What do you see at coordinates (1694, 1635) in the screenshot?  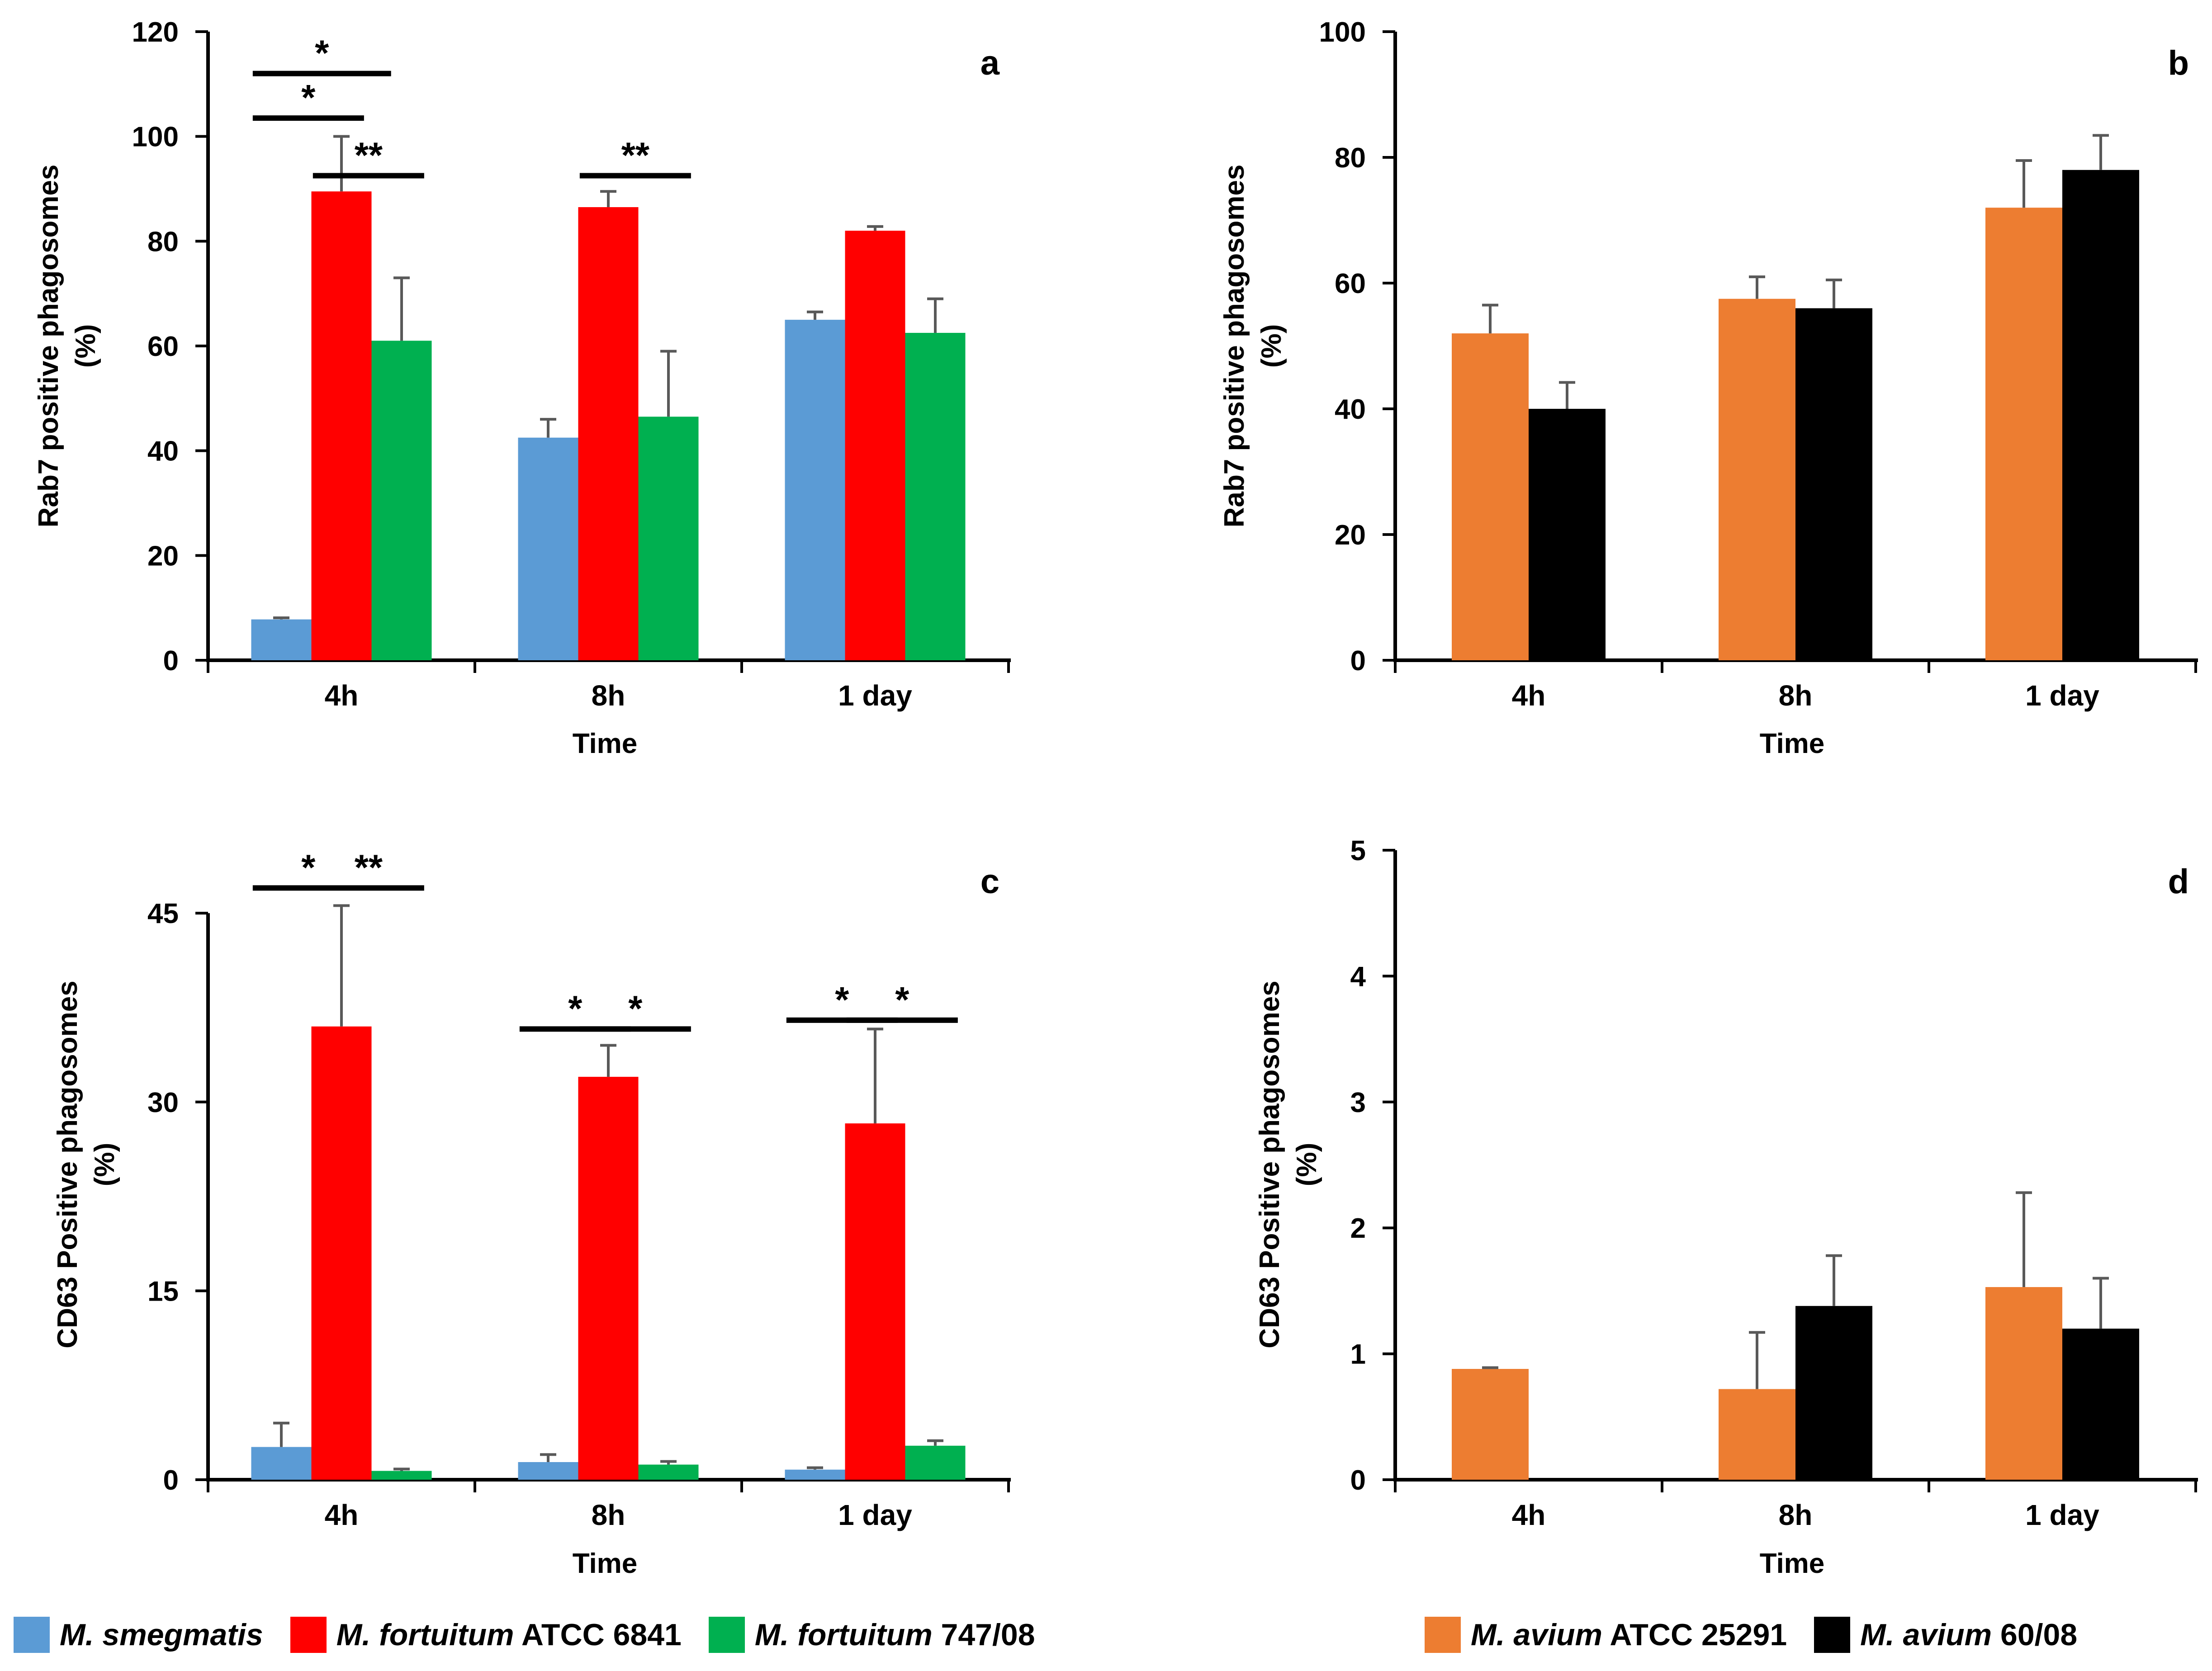 I see `legend-label-rest: ATCC 25291` at bounding box center [1694, 1635].